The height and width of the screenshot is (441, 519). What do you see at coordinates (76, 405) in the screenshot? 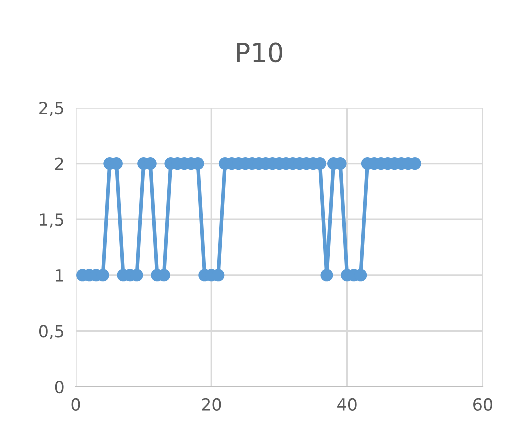
I see `x-tick-label: 0` at bounding box center [76, 405].